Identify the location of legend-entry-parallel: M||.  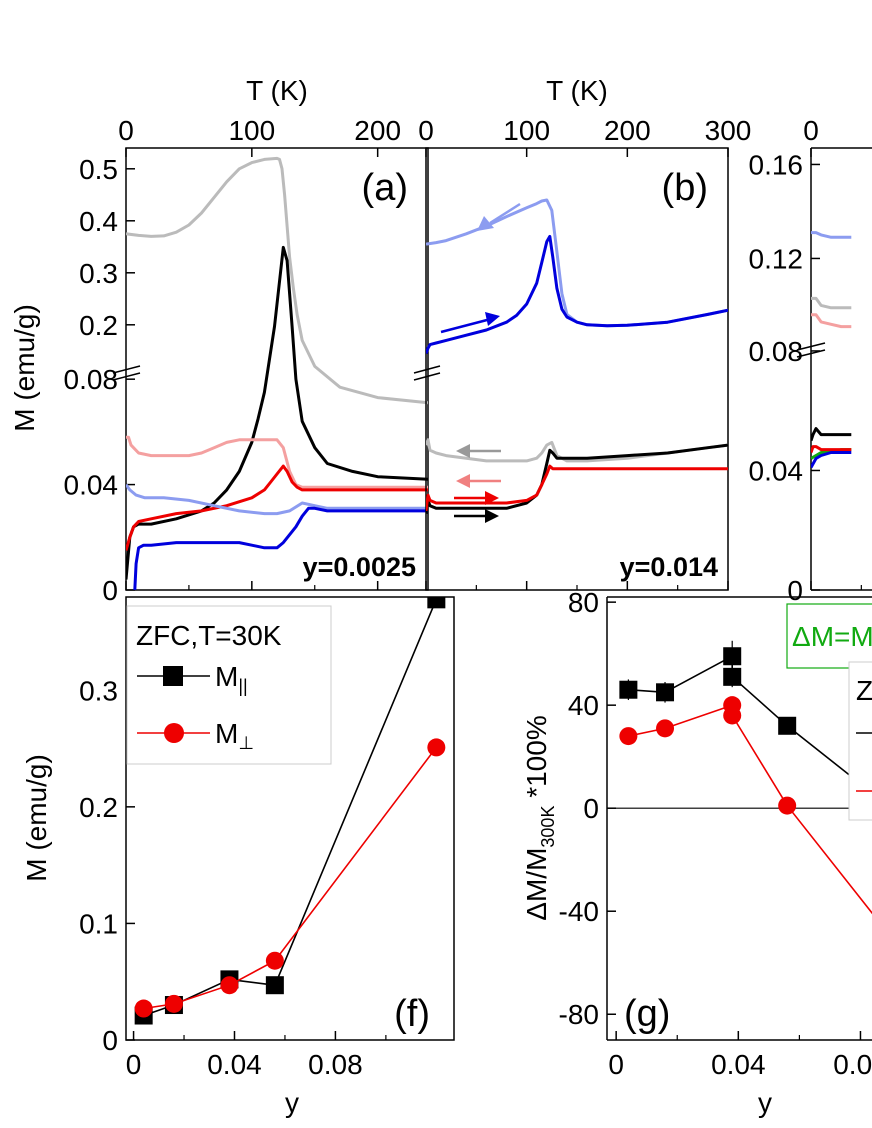
(231, 678).